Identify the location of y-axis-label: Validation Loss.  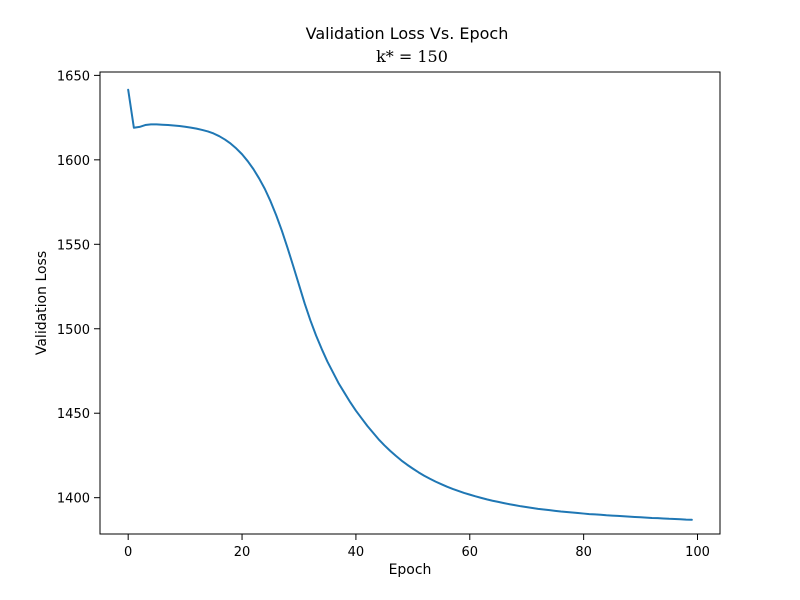
(42, 303).